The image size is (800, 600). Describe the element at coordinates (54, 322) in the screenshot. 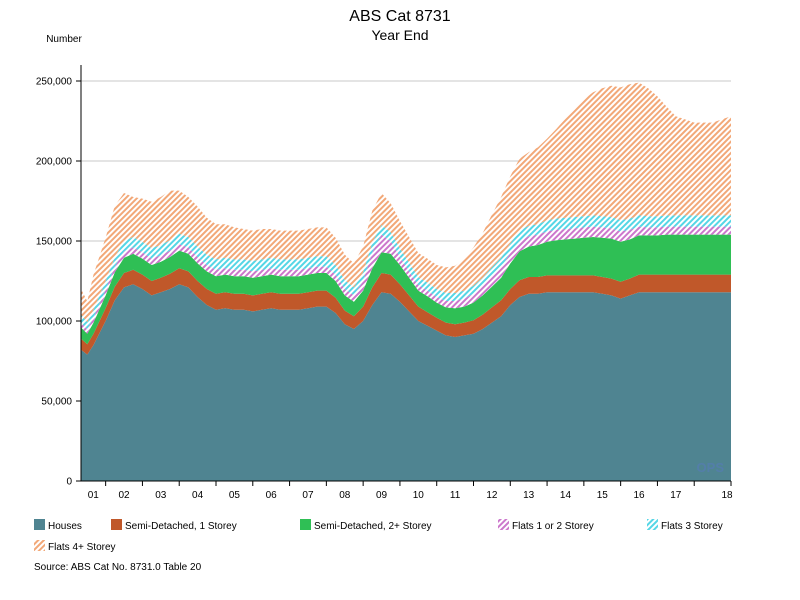

I see `y-tick-label: 100,000` at that location.